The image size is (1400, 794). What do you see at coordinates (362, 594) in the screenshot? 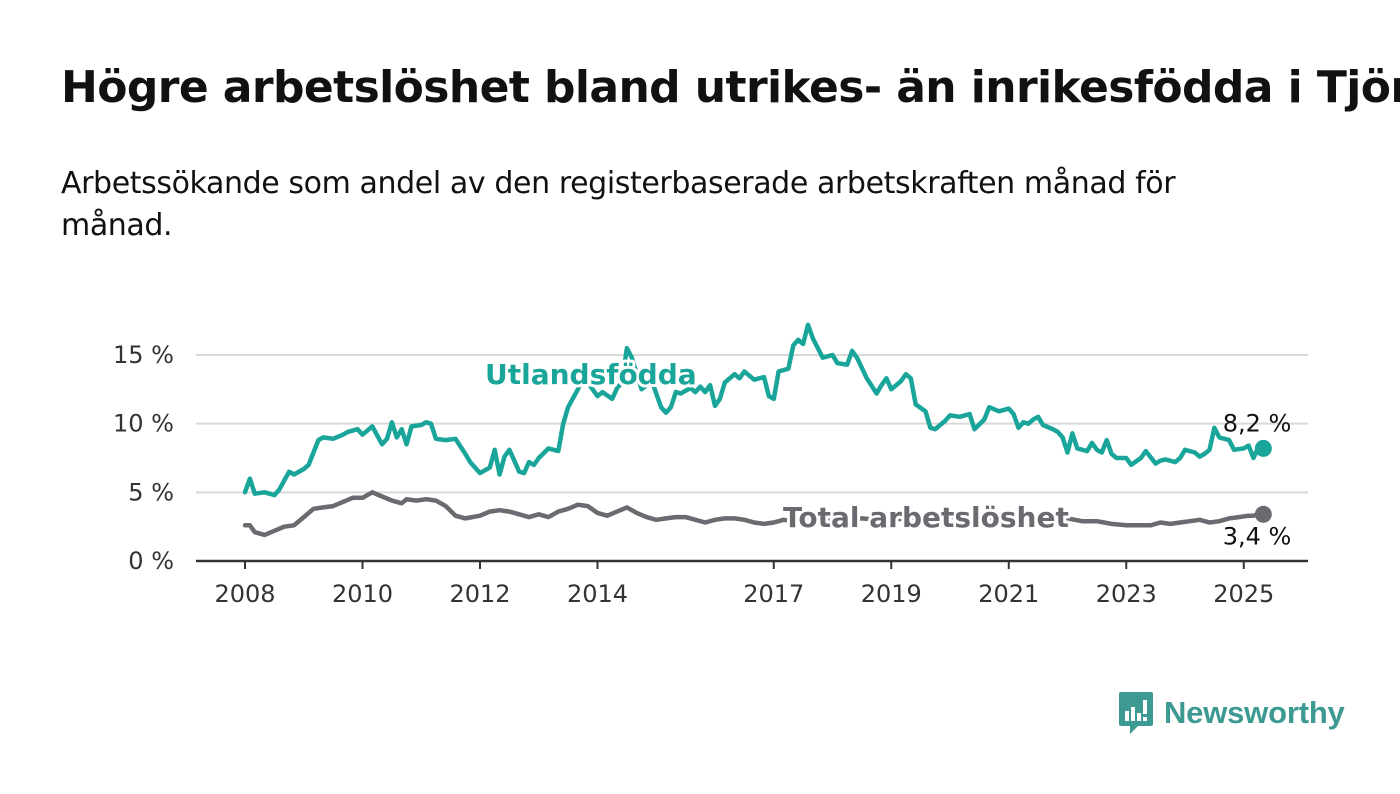
I see `x-tick-label: 2010` at bounding box center [362, 594].